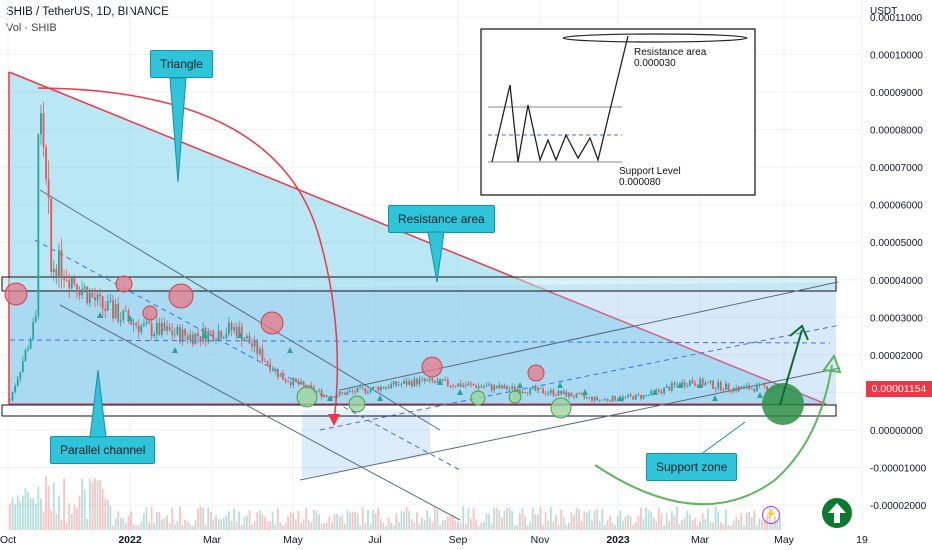 This screenshot has height=550, width=932. I want to click on y-tick-label: 0.00006000, so click(896, 206).